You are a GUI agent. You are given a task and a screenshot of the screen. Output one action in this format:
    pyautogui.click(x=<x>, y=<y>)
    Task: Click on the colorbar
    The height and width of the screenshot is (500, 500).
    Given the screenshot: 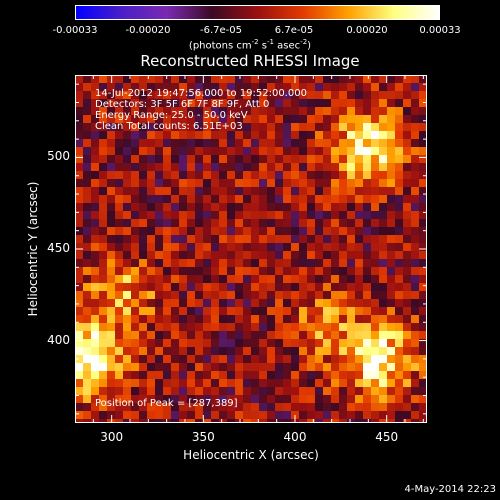 What is the action you would take?
    pyautogui.click(x=257, y=12)
    